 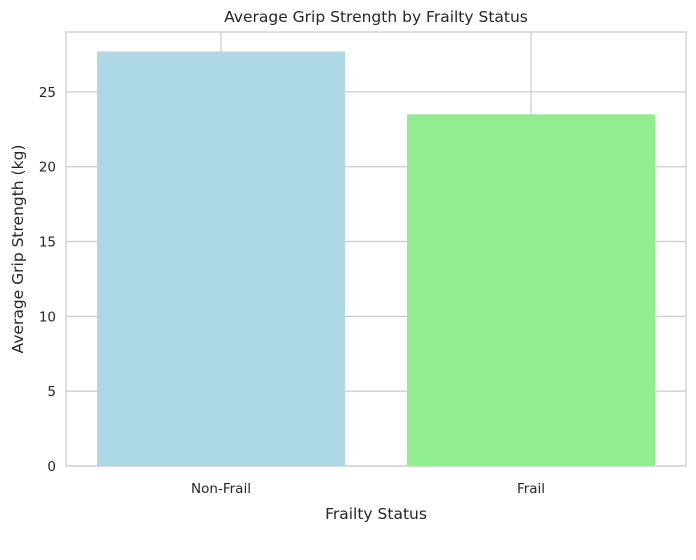 I want to click on y-tick-label: 10, so click(x=47, y=317).